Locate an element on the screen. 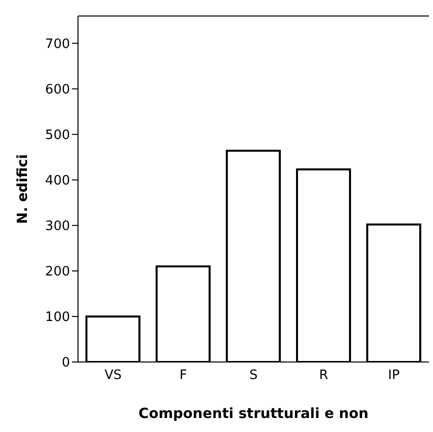  x-tick-label: F is located at coordinates (184, 376).